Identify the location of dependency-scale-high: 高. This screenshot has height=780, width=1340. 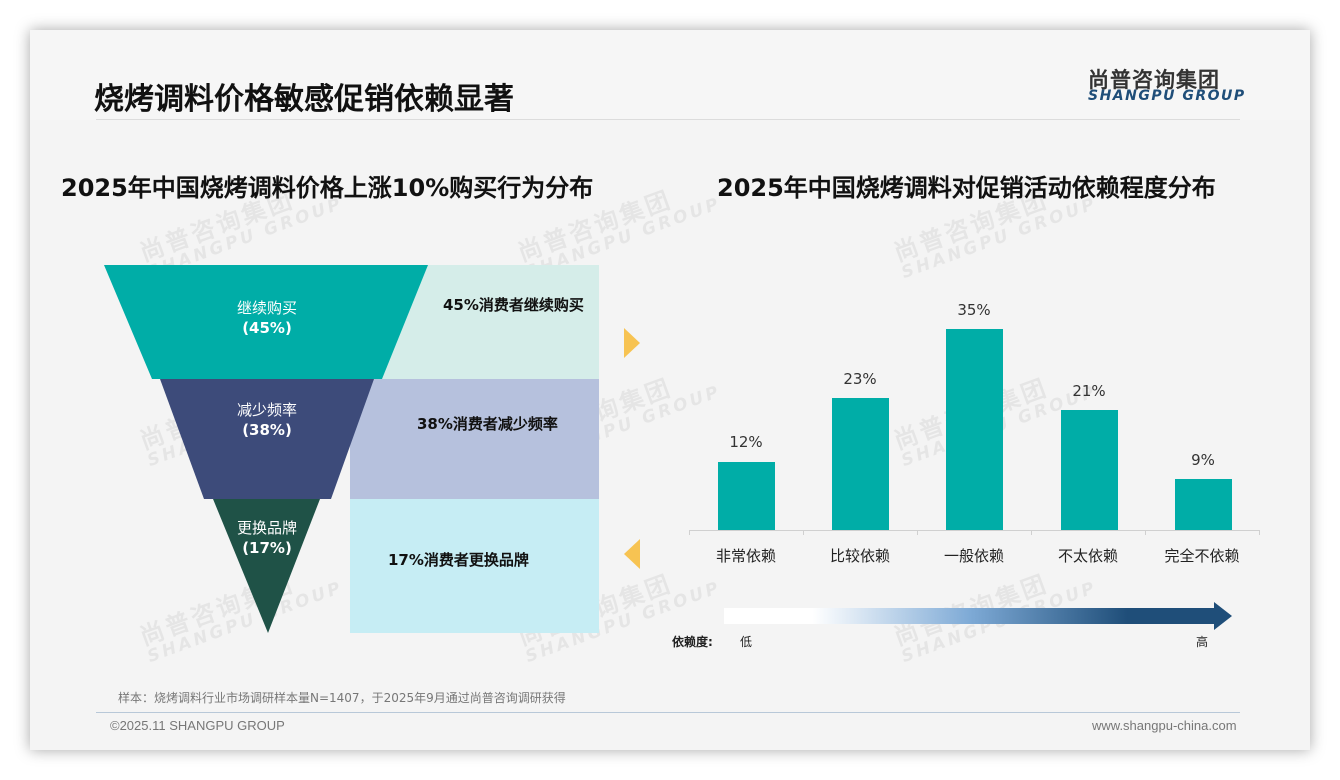
(1202, 642).